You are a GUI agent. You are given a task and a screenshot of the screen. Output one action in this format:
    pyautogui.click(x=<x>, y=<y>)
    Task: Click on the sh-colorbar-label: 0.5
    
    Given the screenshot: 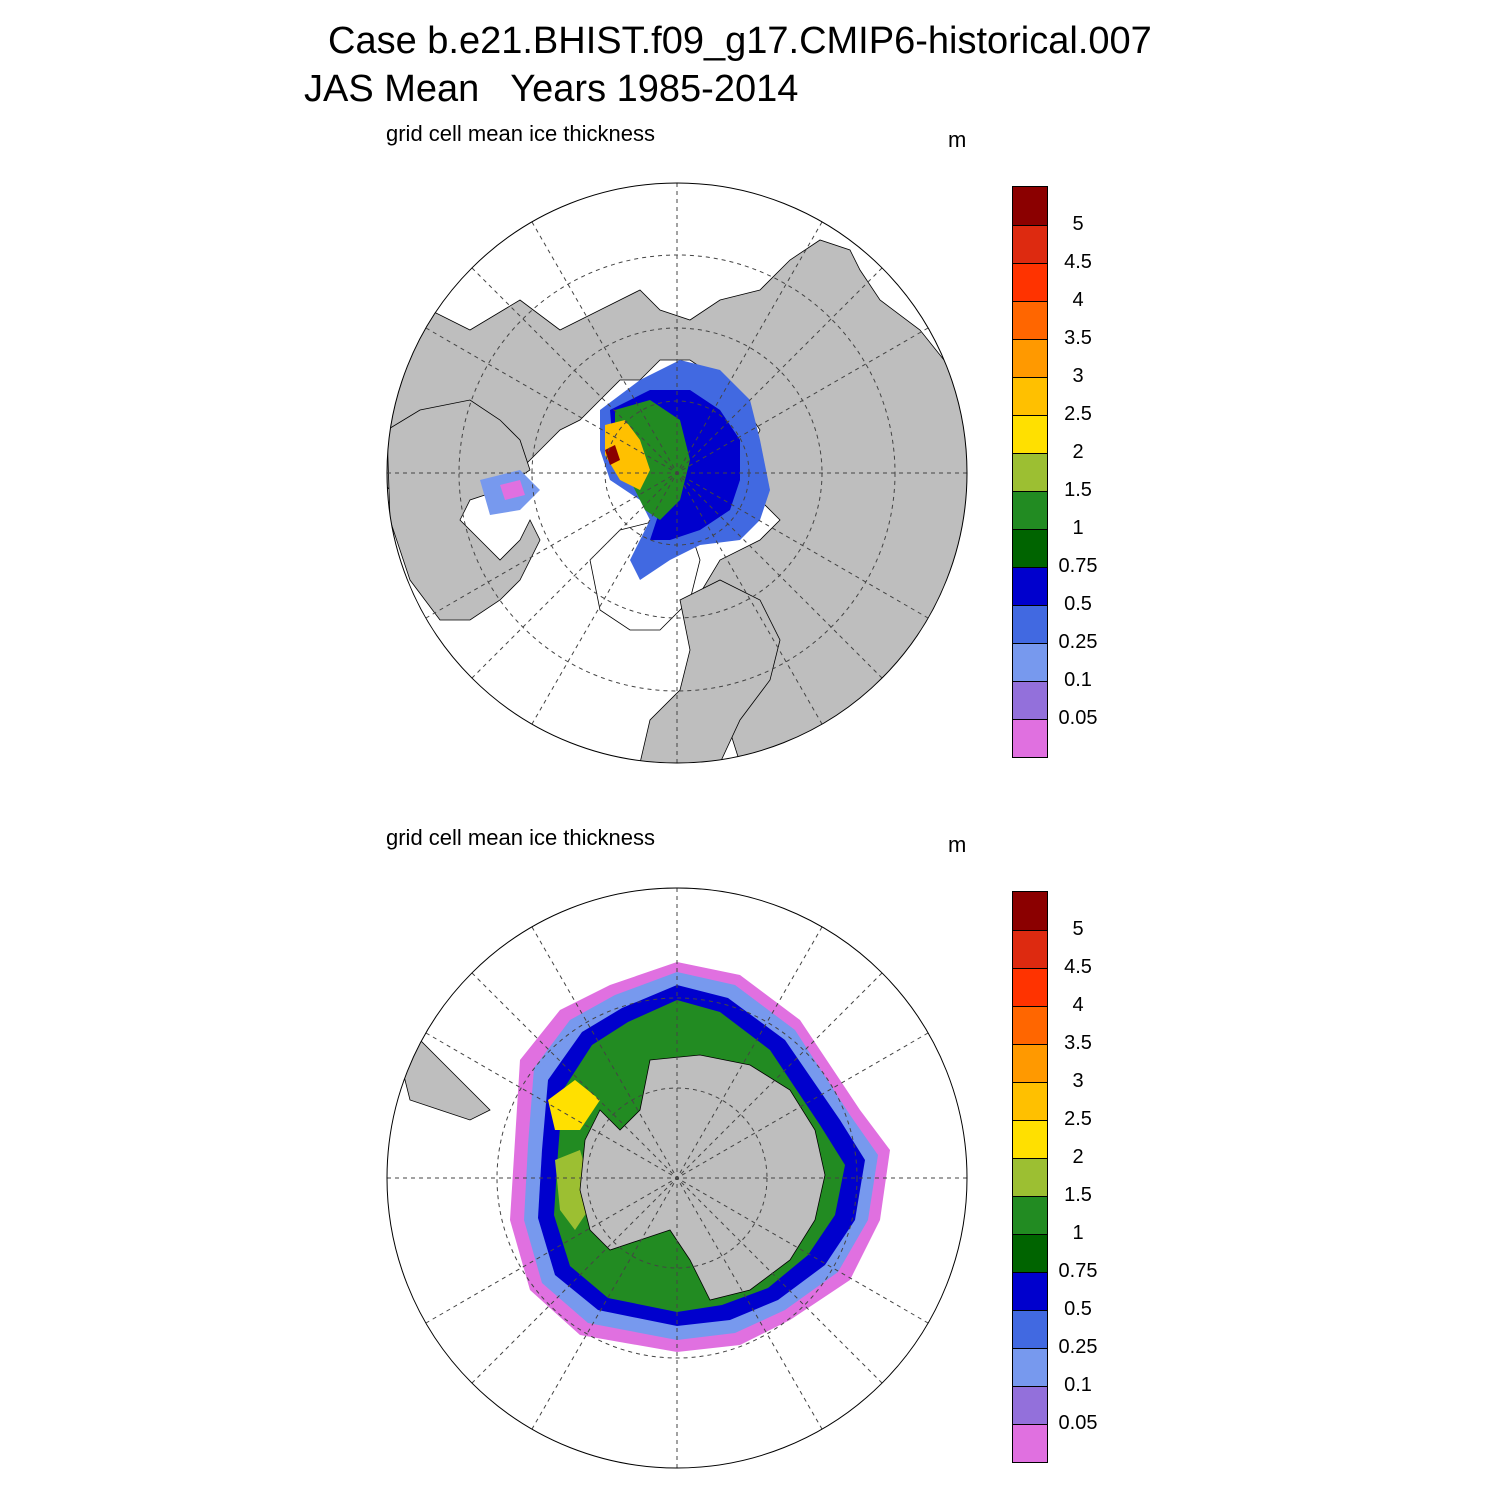 What is the action you would take?
    pyautogui.click(x=1078, y=1309)
    